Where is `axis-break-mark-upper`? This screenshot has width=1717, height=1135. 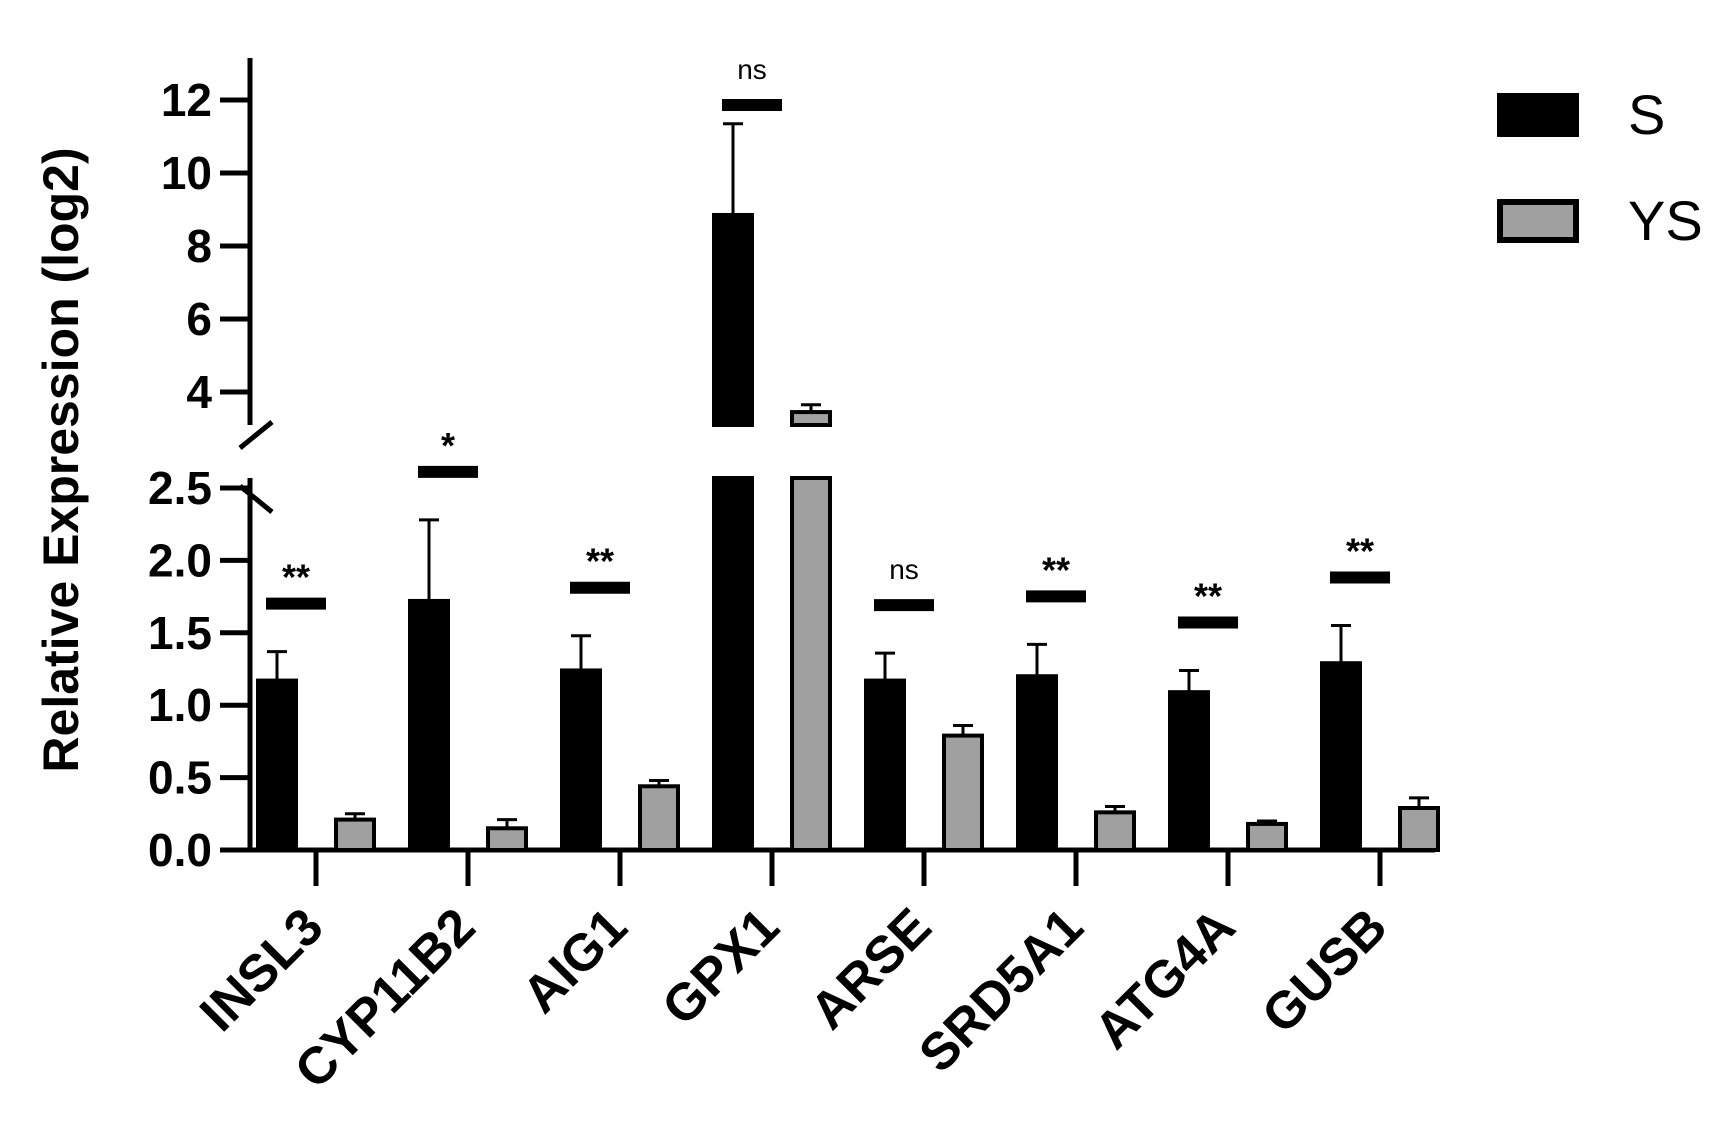
axis-break-mark-upper is located at coordinates (256, 435).